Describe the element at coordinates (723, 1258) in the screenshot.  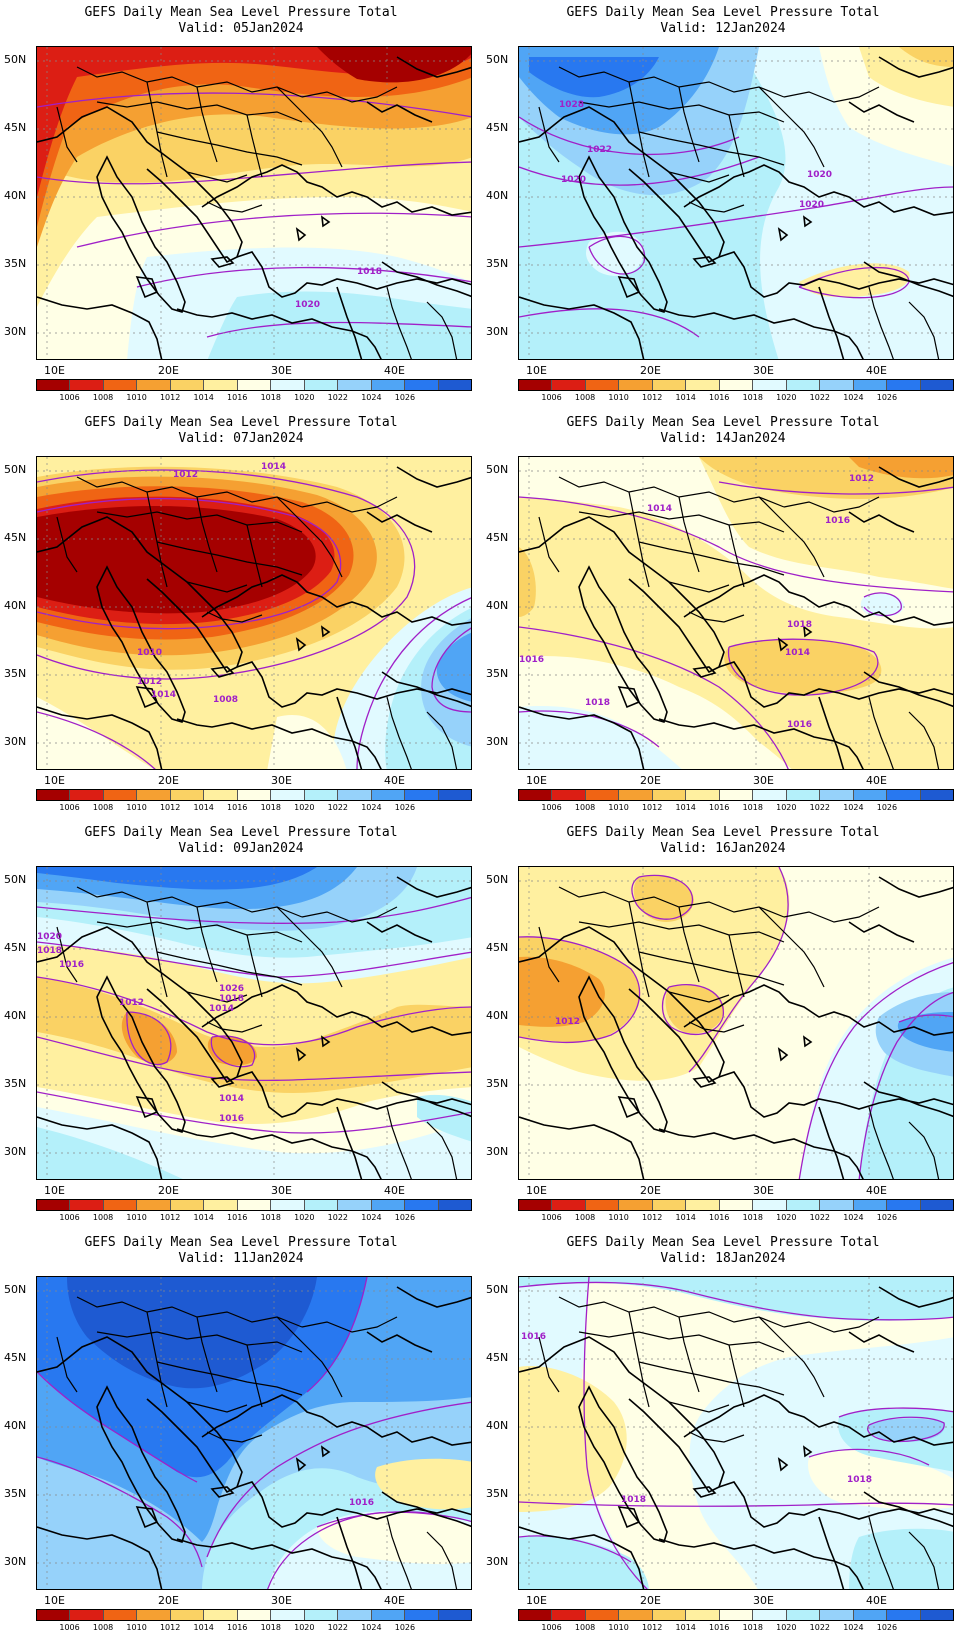
I see `panel-valid-date: Valid: 18Jan2024` at that location.